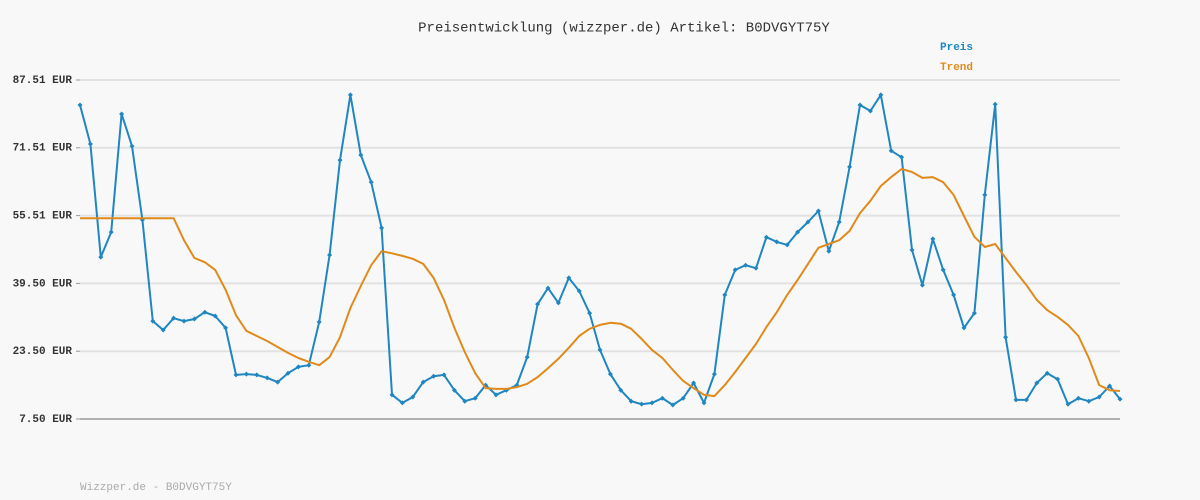  I want to click on y-tick-label: 23.50 EUR, so click(43, 352).